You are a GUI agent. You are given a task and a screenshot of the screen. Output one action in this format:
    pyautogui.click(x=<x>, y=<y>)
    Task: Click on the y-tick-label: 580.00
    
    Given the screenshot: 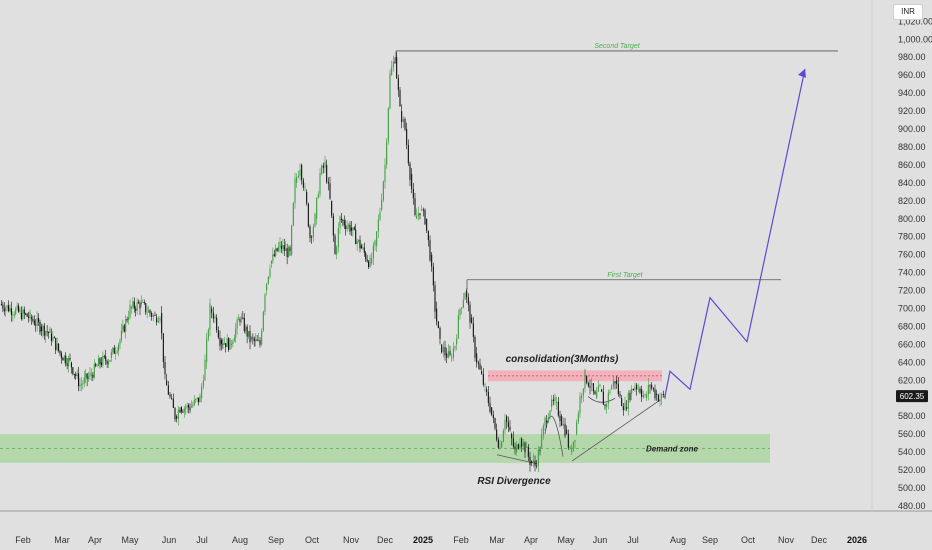 What is the action you would take?
    pyautogui.click(x=912, y=416)
    